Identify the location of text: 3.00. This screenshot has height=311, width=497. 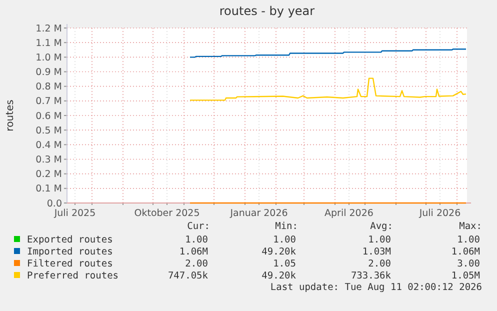
(468, 264).